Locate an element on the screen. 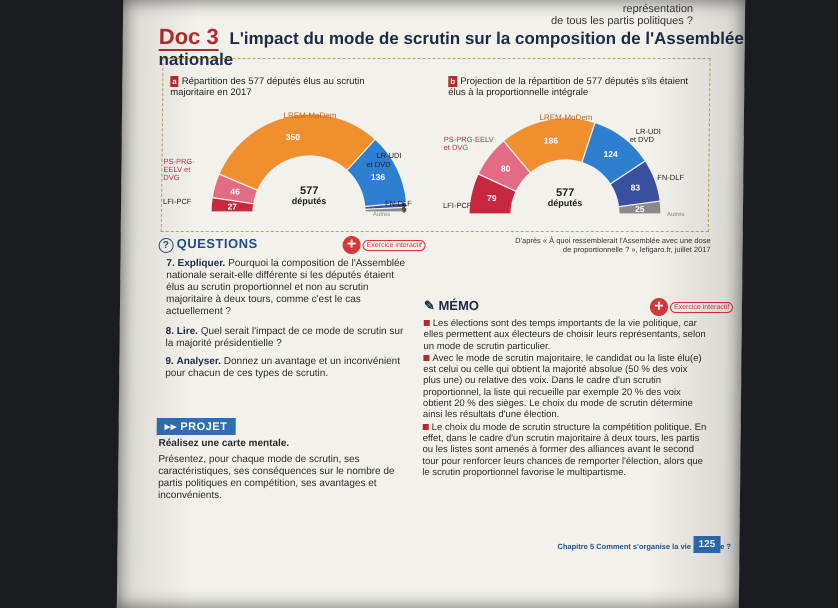 The height and width of the screenshot is (608, 838). value-label-lrem-a: 350 is located at coordinates (293, 137).